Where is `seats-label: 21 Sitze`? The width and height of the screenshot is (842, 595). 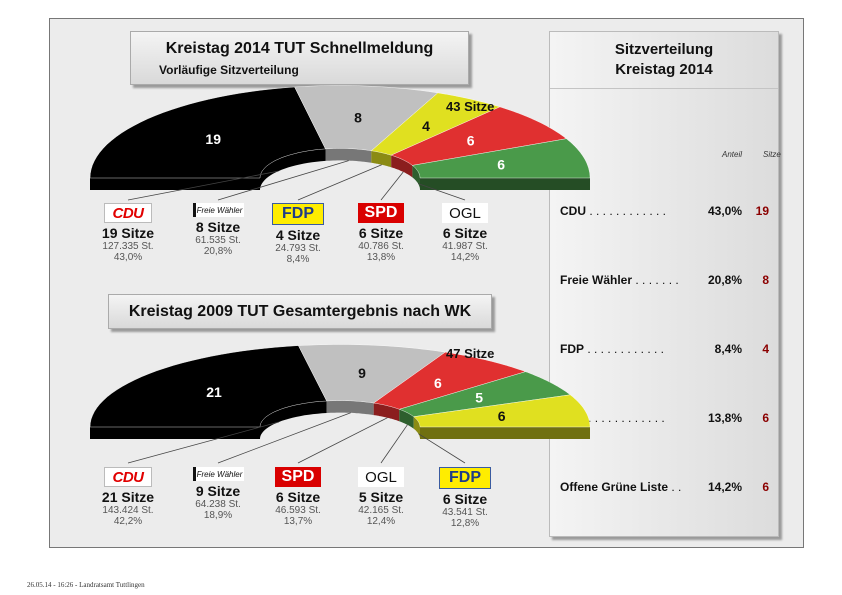 seats-label: 21 Sitze is located at coordinates (128, 497).